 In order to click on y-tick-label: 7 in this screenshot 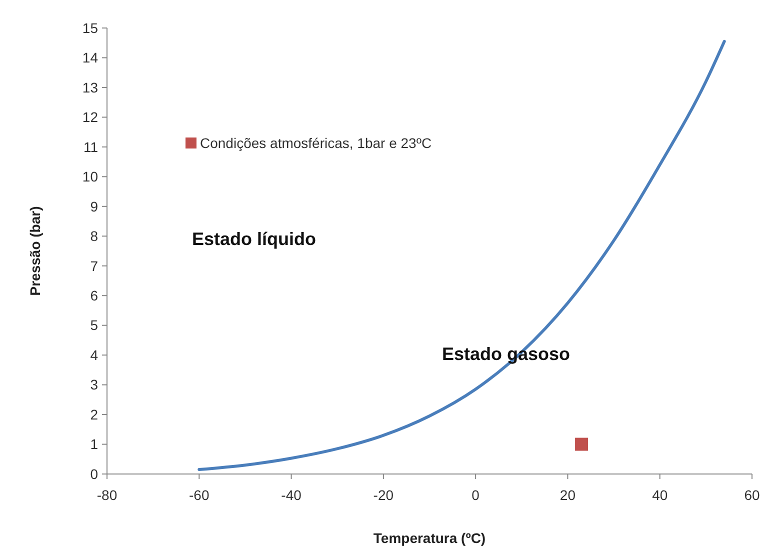, I will do `click(94, 266)`.